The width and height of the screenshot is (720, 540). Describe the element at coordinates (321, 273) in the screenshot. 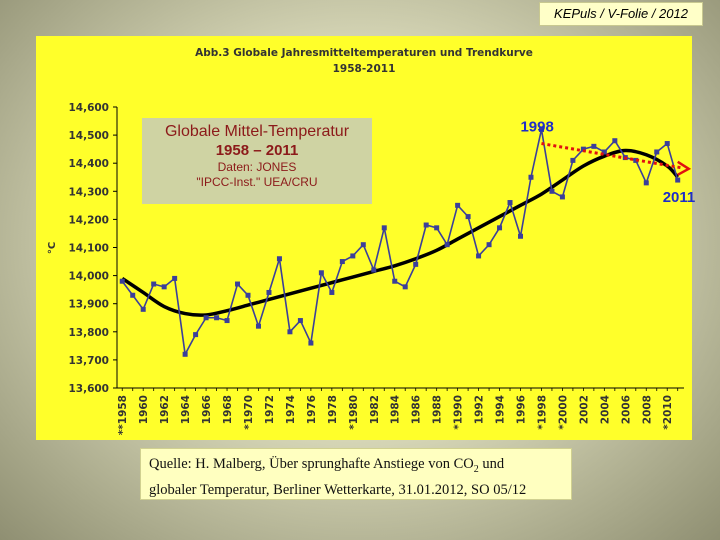

I see `data-point-1977` at that location.